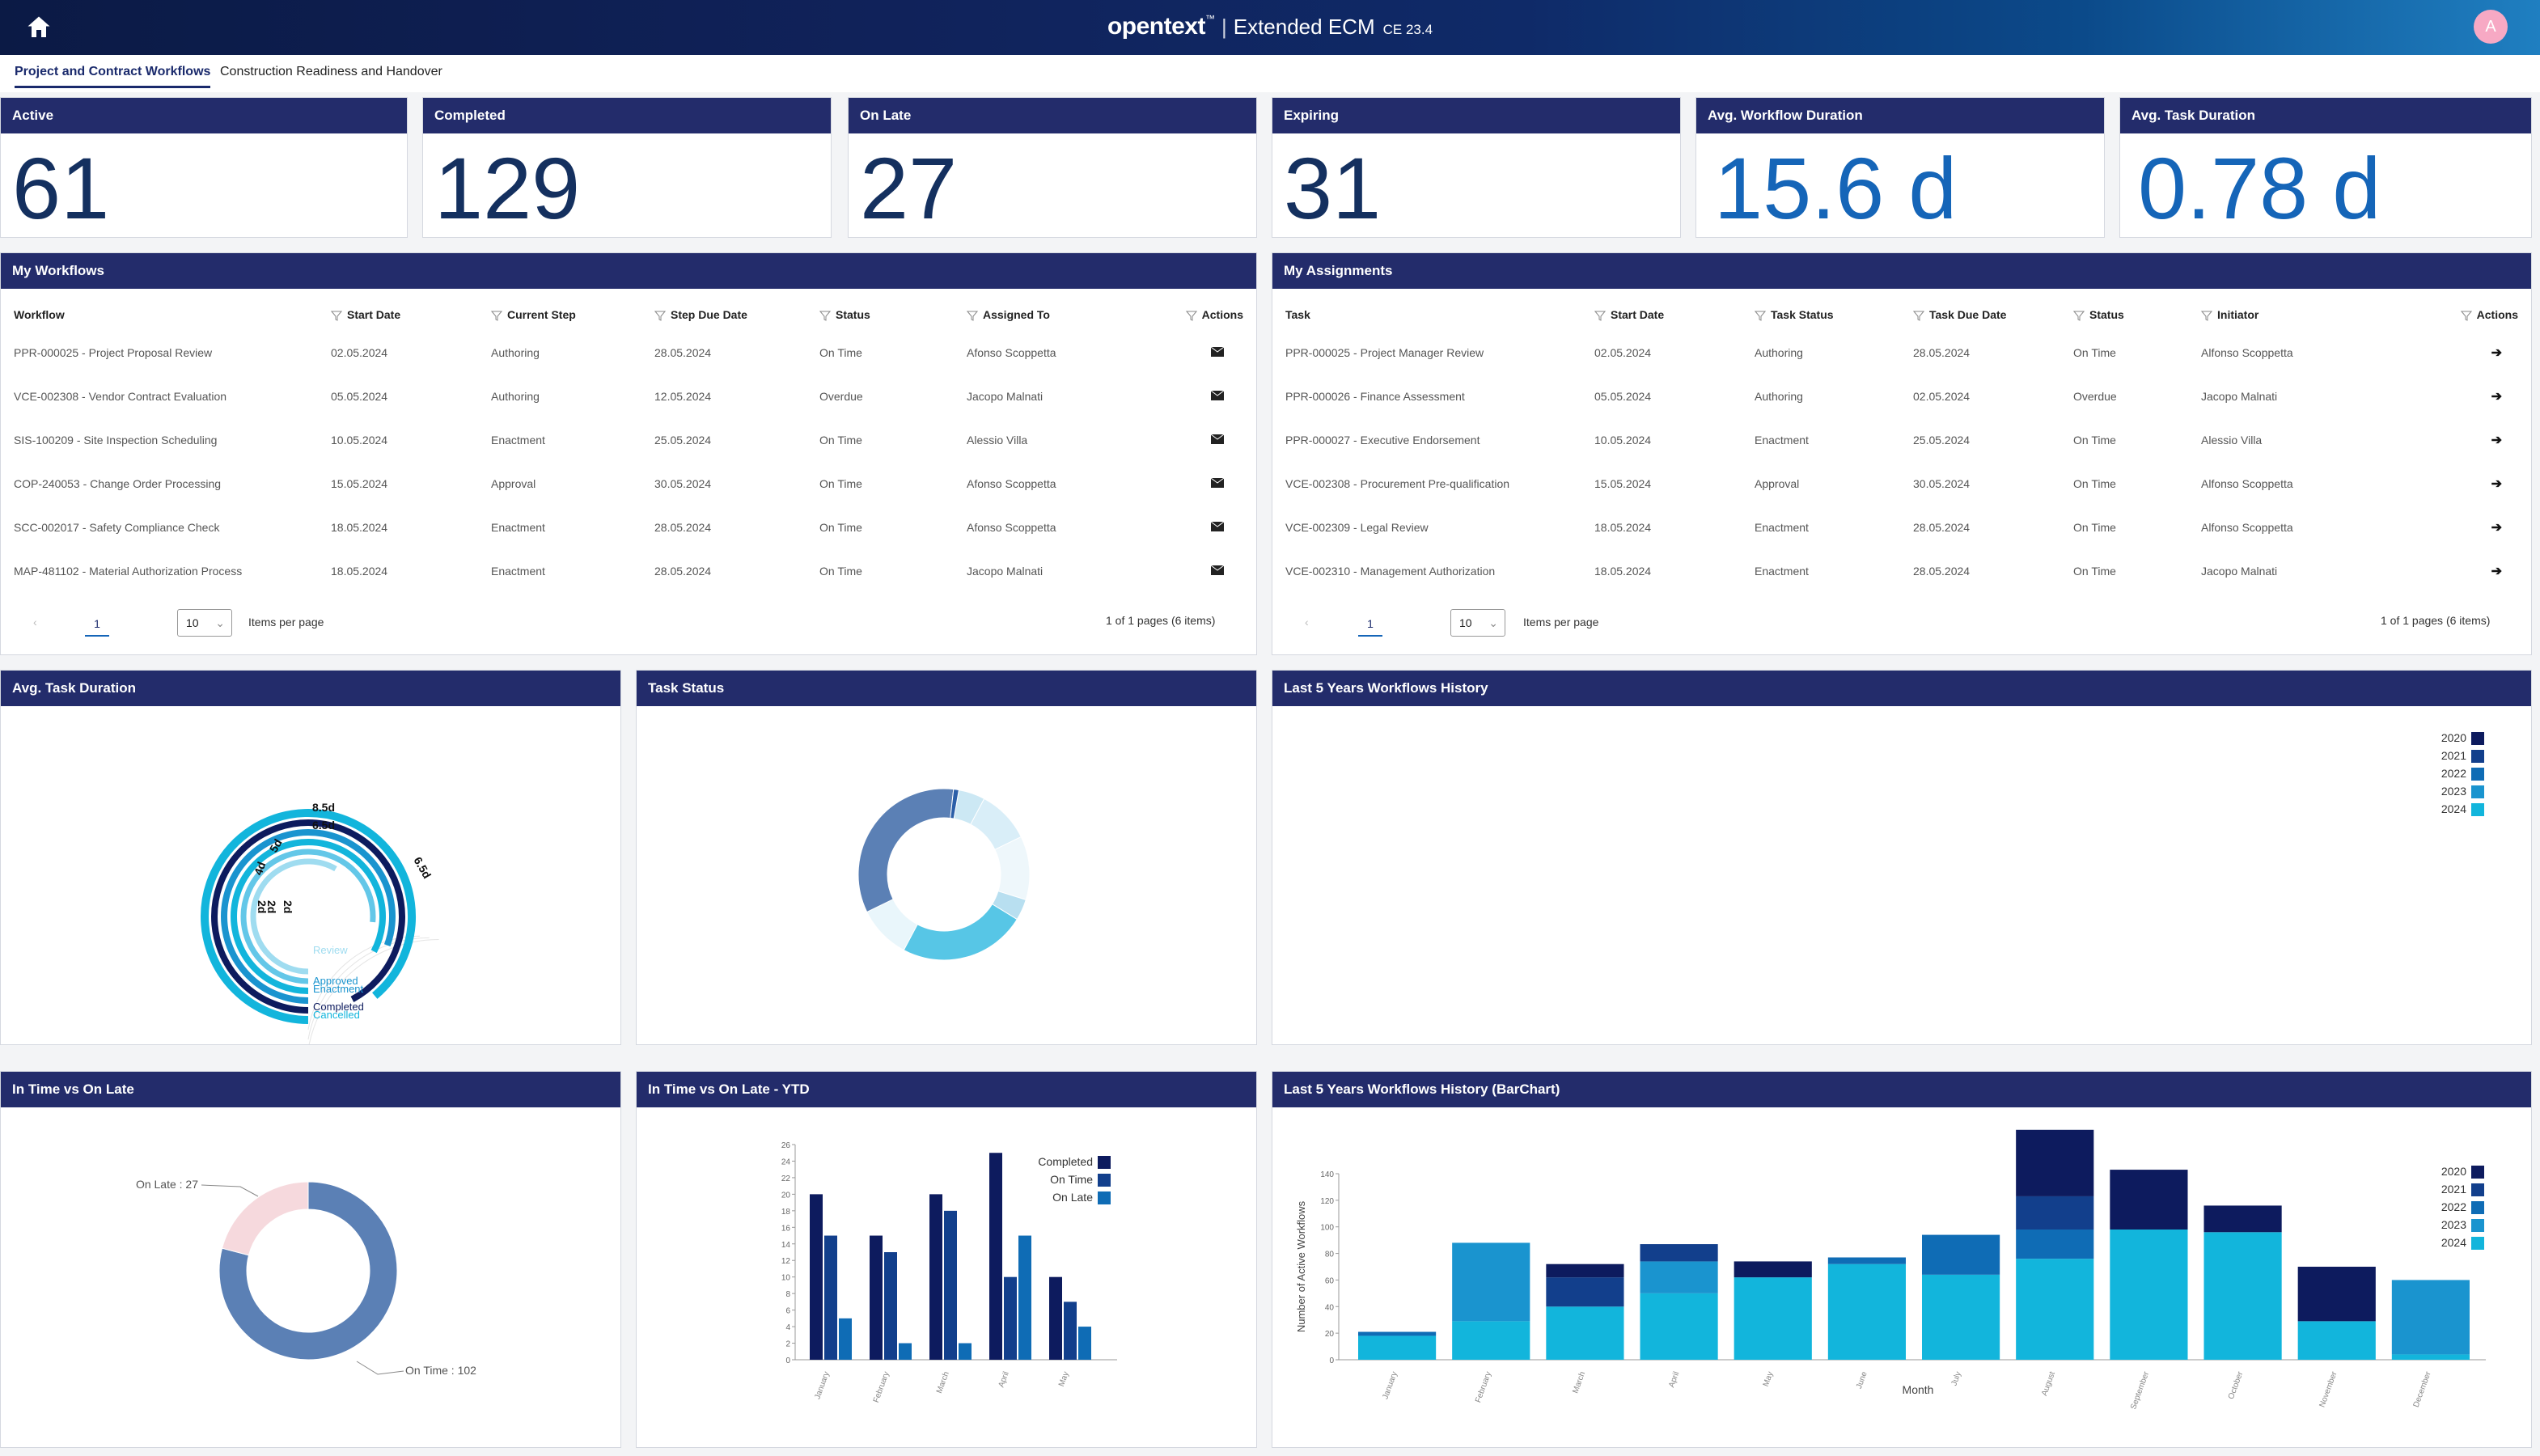 The width and height of the screenshot is (2540, 1456). What do you see at coordinates (1332, 1361) in the screenshot?
I see `y-tick-label: 0` at bounding box center [1332, 1361].